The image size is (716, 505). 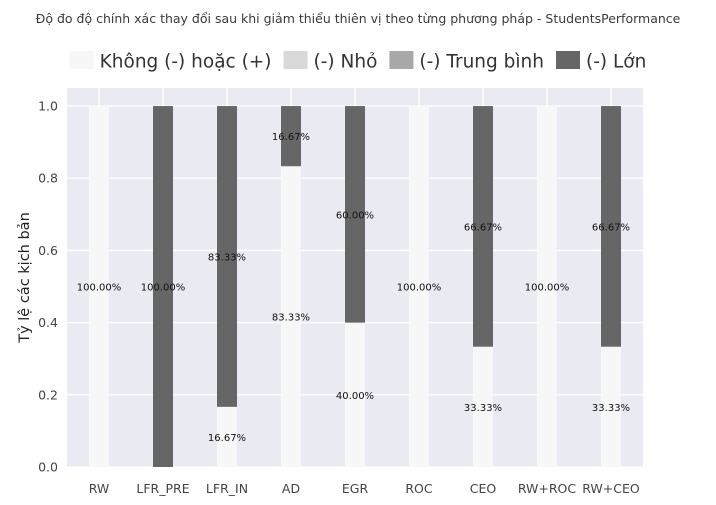 What do you see at coordinates (355, 488) in the screenshot?
I see `x-tick-label: EGR` at bounding box center [355, 488].